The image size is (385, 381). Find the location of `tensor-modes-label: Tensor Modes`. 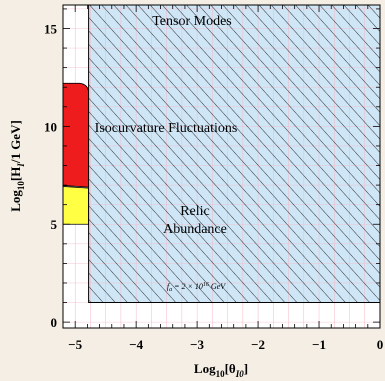

tensor-modes-label: Tensor Modes is located at coordinates (192, 21).